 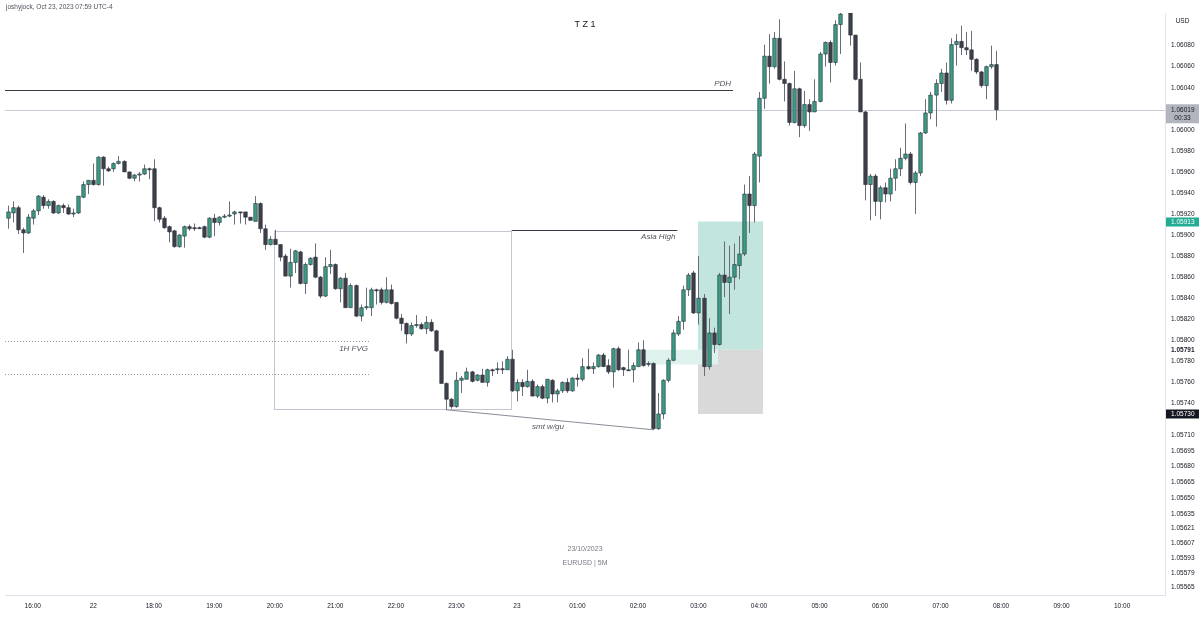 What do you see at coordinates (548, 427) in the screenshot?
I see `annotation: smt w/gu` at bounding box center [548, 427].